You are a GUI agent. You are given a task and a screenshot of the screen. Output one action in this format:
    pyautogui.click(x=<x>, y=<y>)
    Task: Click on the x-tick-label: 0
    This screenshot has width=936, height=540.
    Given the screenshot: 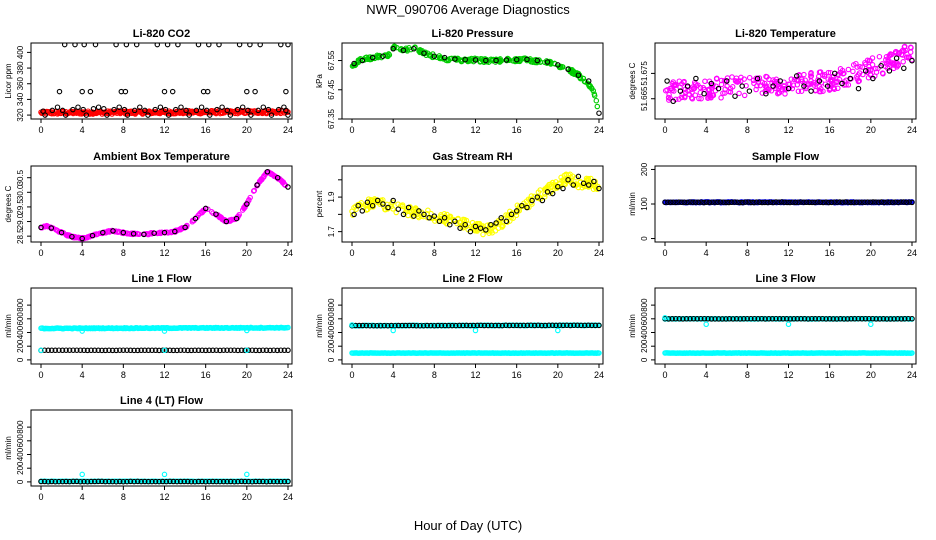 What is the action you would take?
    pyautogui.click(x=351, y=253)
    